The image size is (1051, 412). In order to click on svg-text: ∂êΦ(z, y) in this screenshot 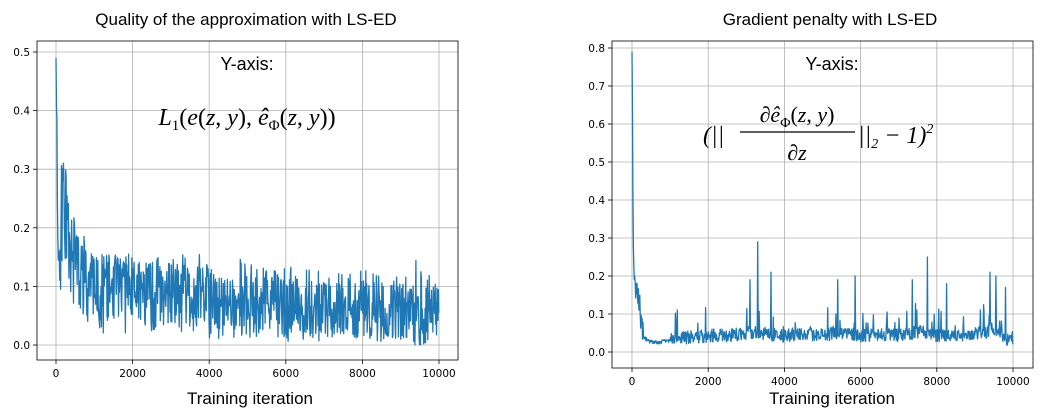, I will do `click(797, 116)`.